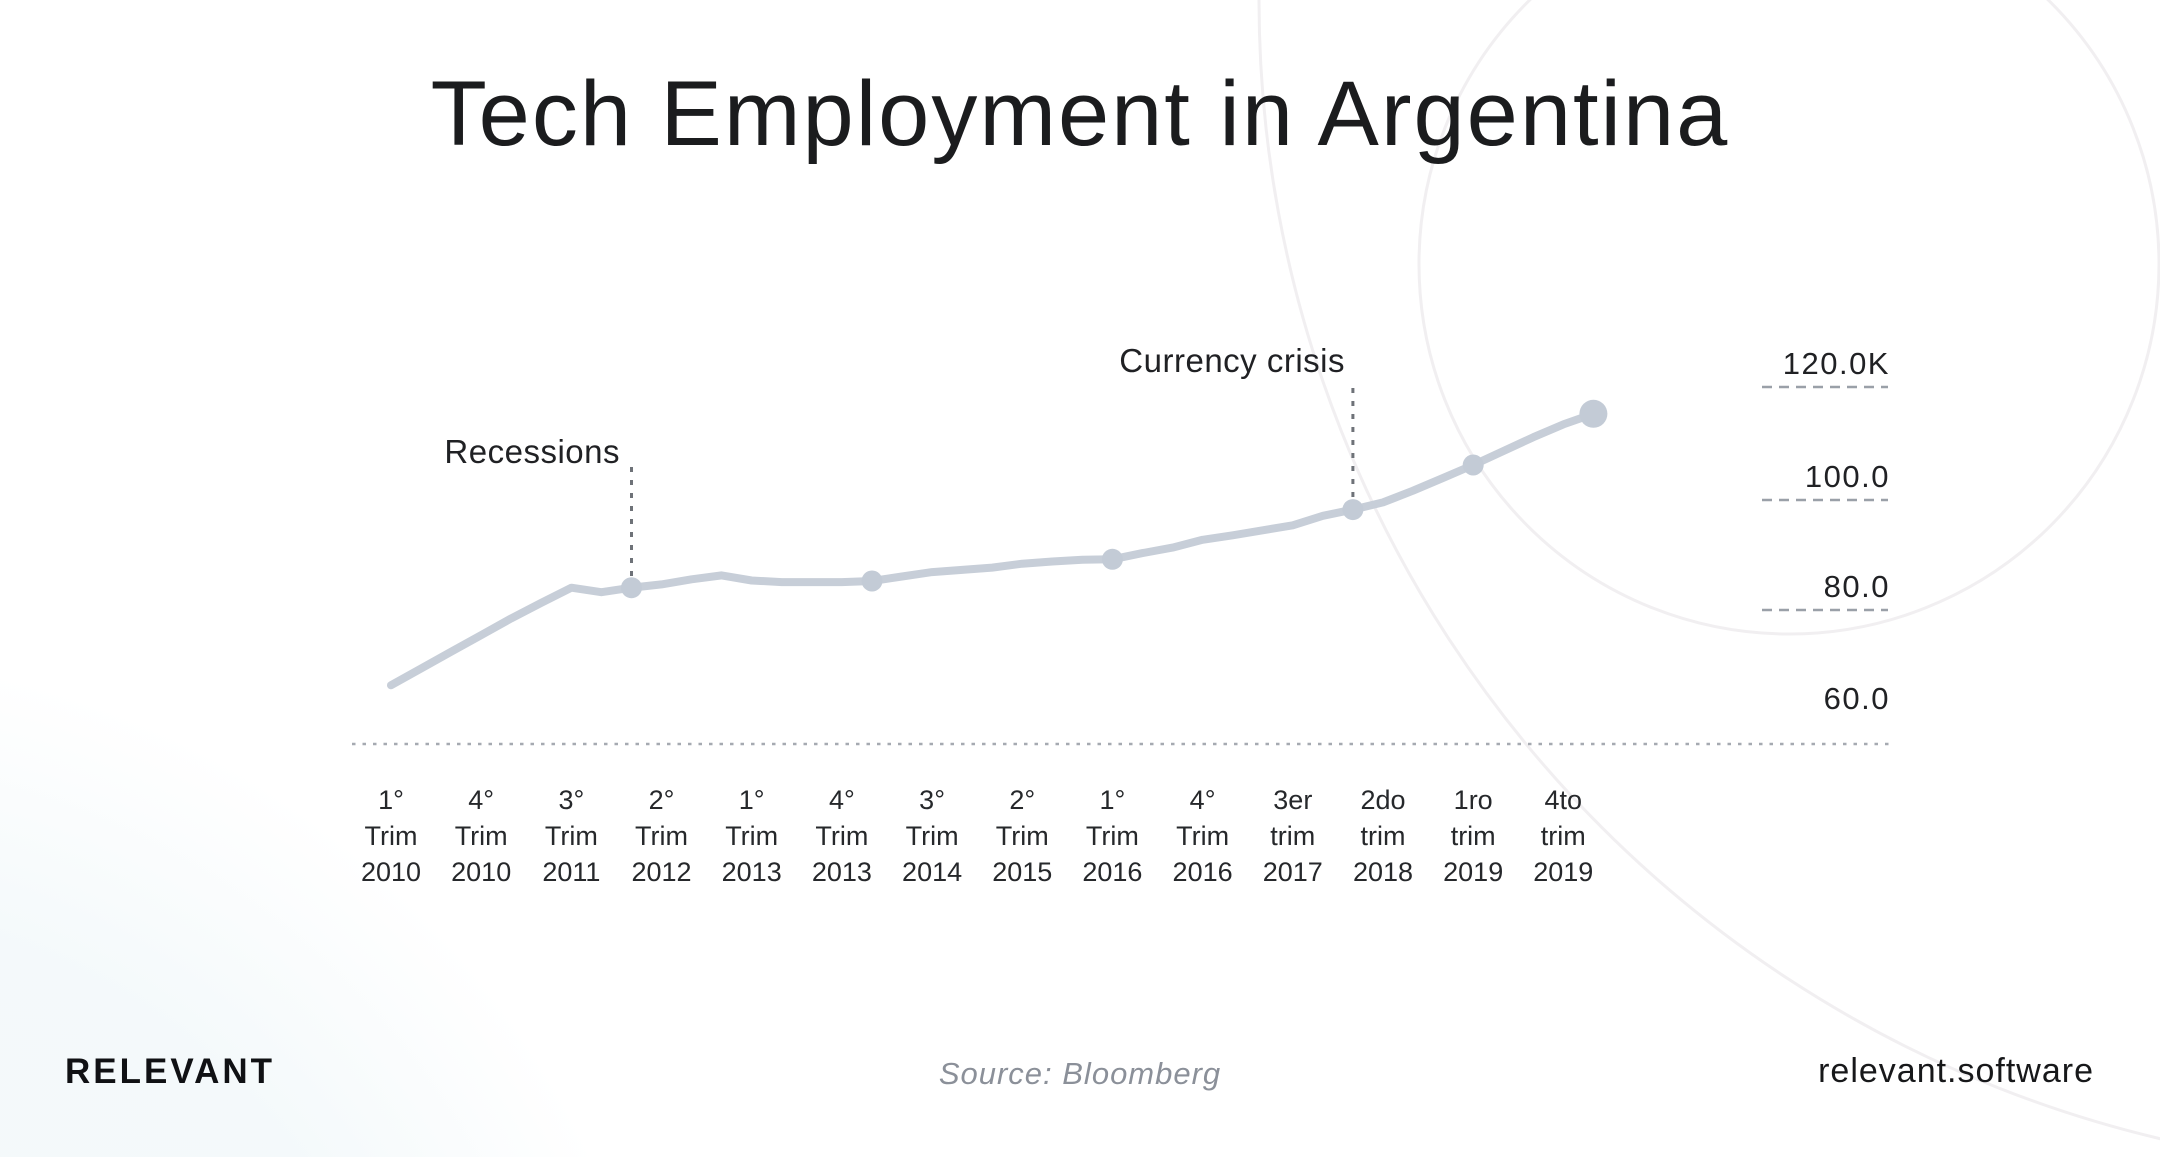 The image size is (2160, 1157). Describe the element at coordinates (1856, 698) in the screenshot. I see `y-tick-label-60k: 60.0` at that location.